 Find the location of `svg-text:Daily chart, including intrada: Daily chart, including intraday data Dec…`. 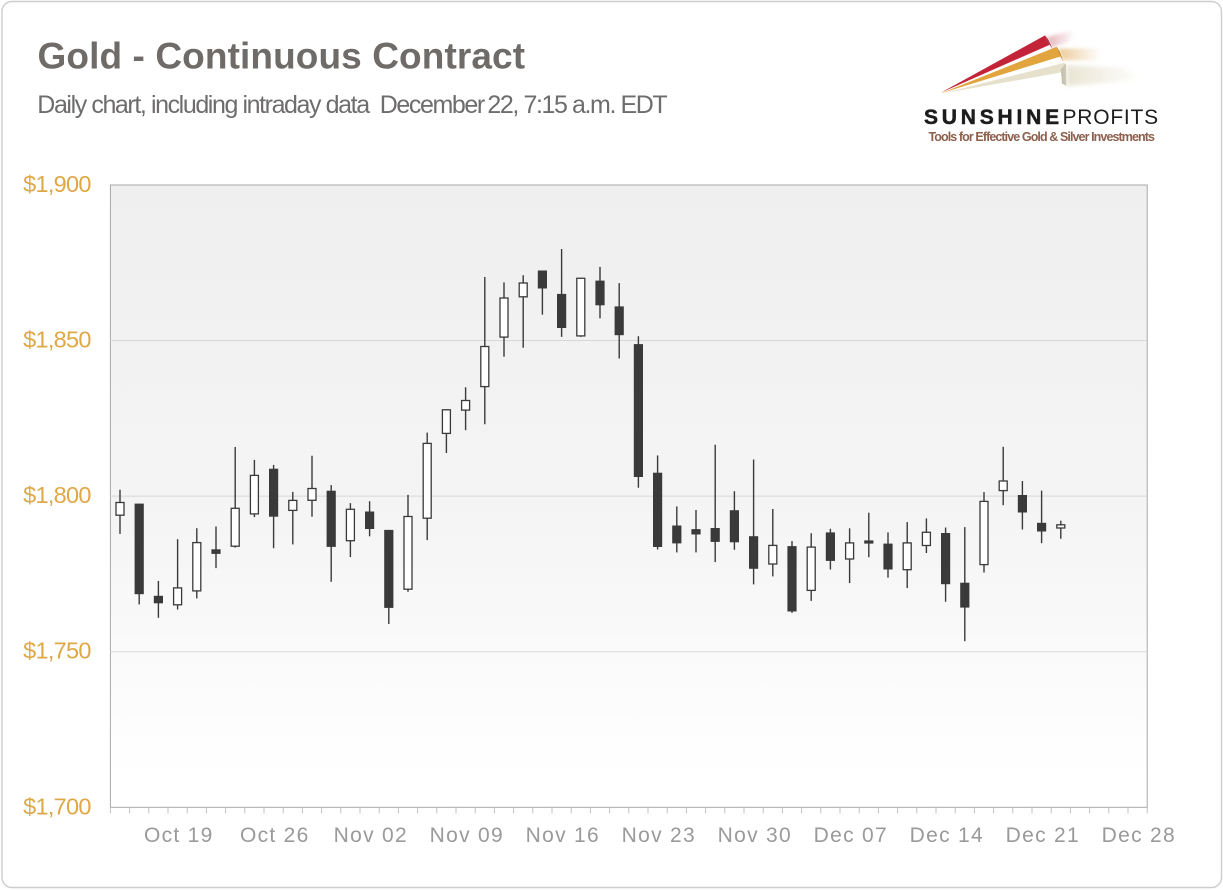

svg-text:Daily chart, including intrada: Daily chart, including intraday data Dec… is located at coordinates (352, 105).